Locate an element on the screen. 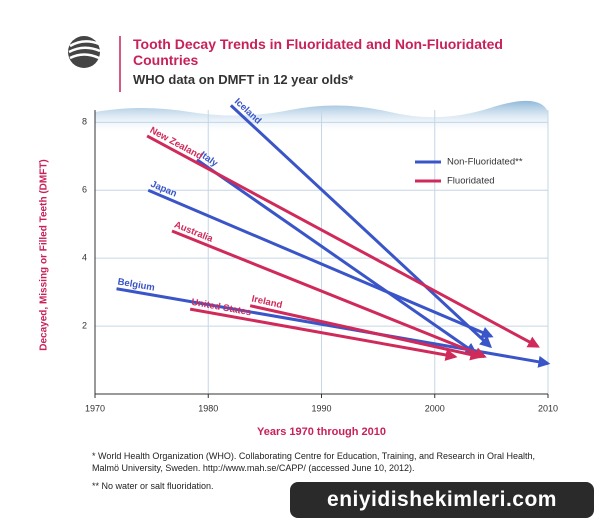 This screenshot has width=600, height=522. chart-subtitle: WHO data on DMFT in 12 year olds* is located at coordinates (243, 79).